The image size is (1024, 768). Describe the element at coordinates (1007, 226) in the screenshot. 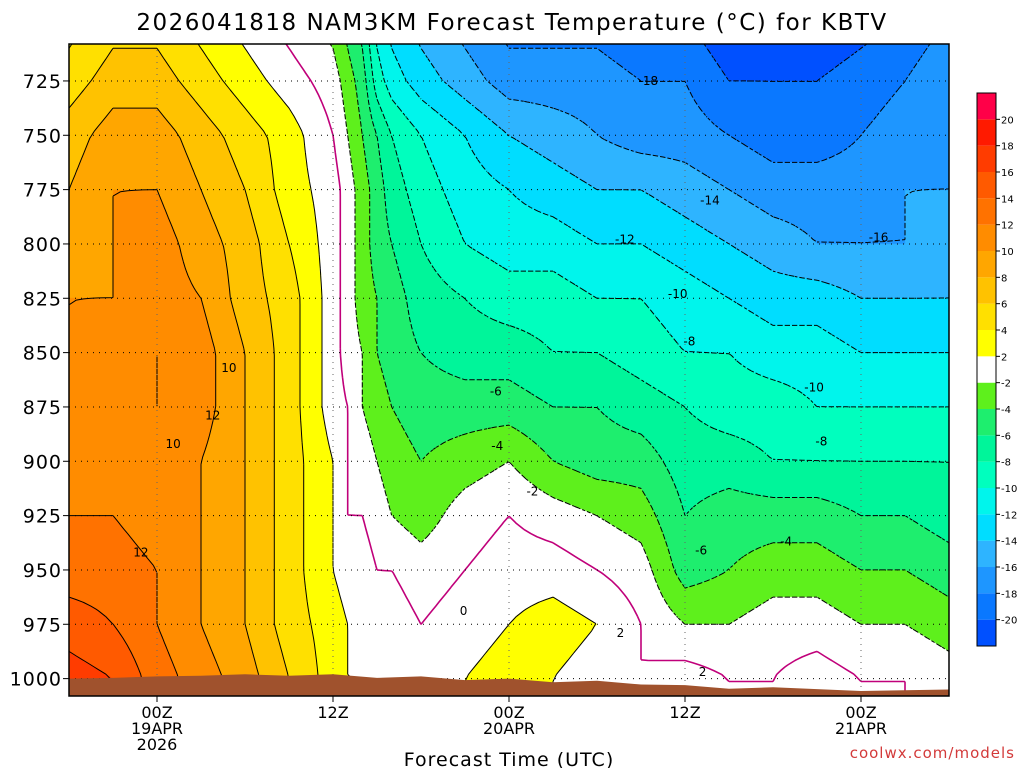

I see `colorbar-label: 12` at that location.